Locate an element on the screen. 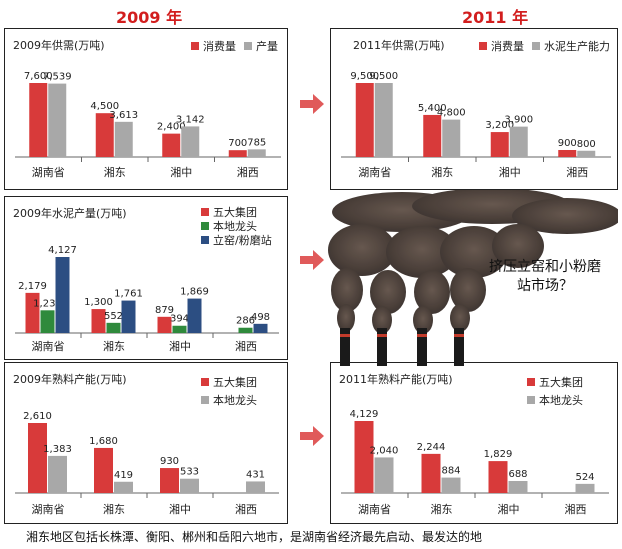 This screenshot has height=549, width=622. chart-legend: 消费量 水泥生产能力 is located at coordinates (544, 46).